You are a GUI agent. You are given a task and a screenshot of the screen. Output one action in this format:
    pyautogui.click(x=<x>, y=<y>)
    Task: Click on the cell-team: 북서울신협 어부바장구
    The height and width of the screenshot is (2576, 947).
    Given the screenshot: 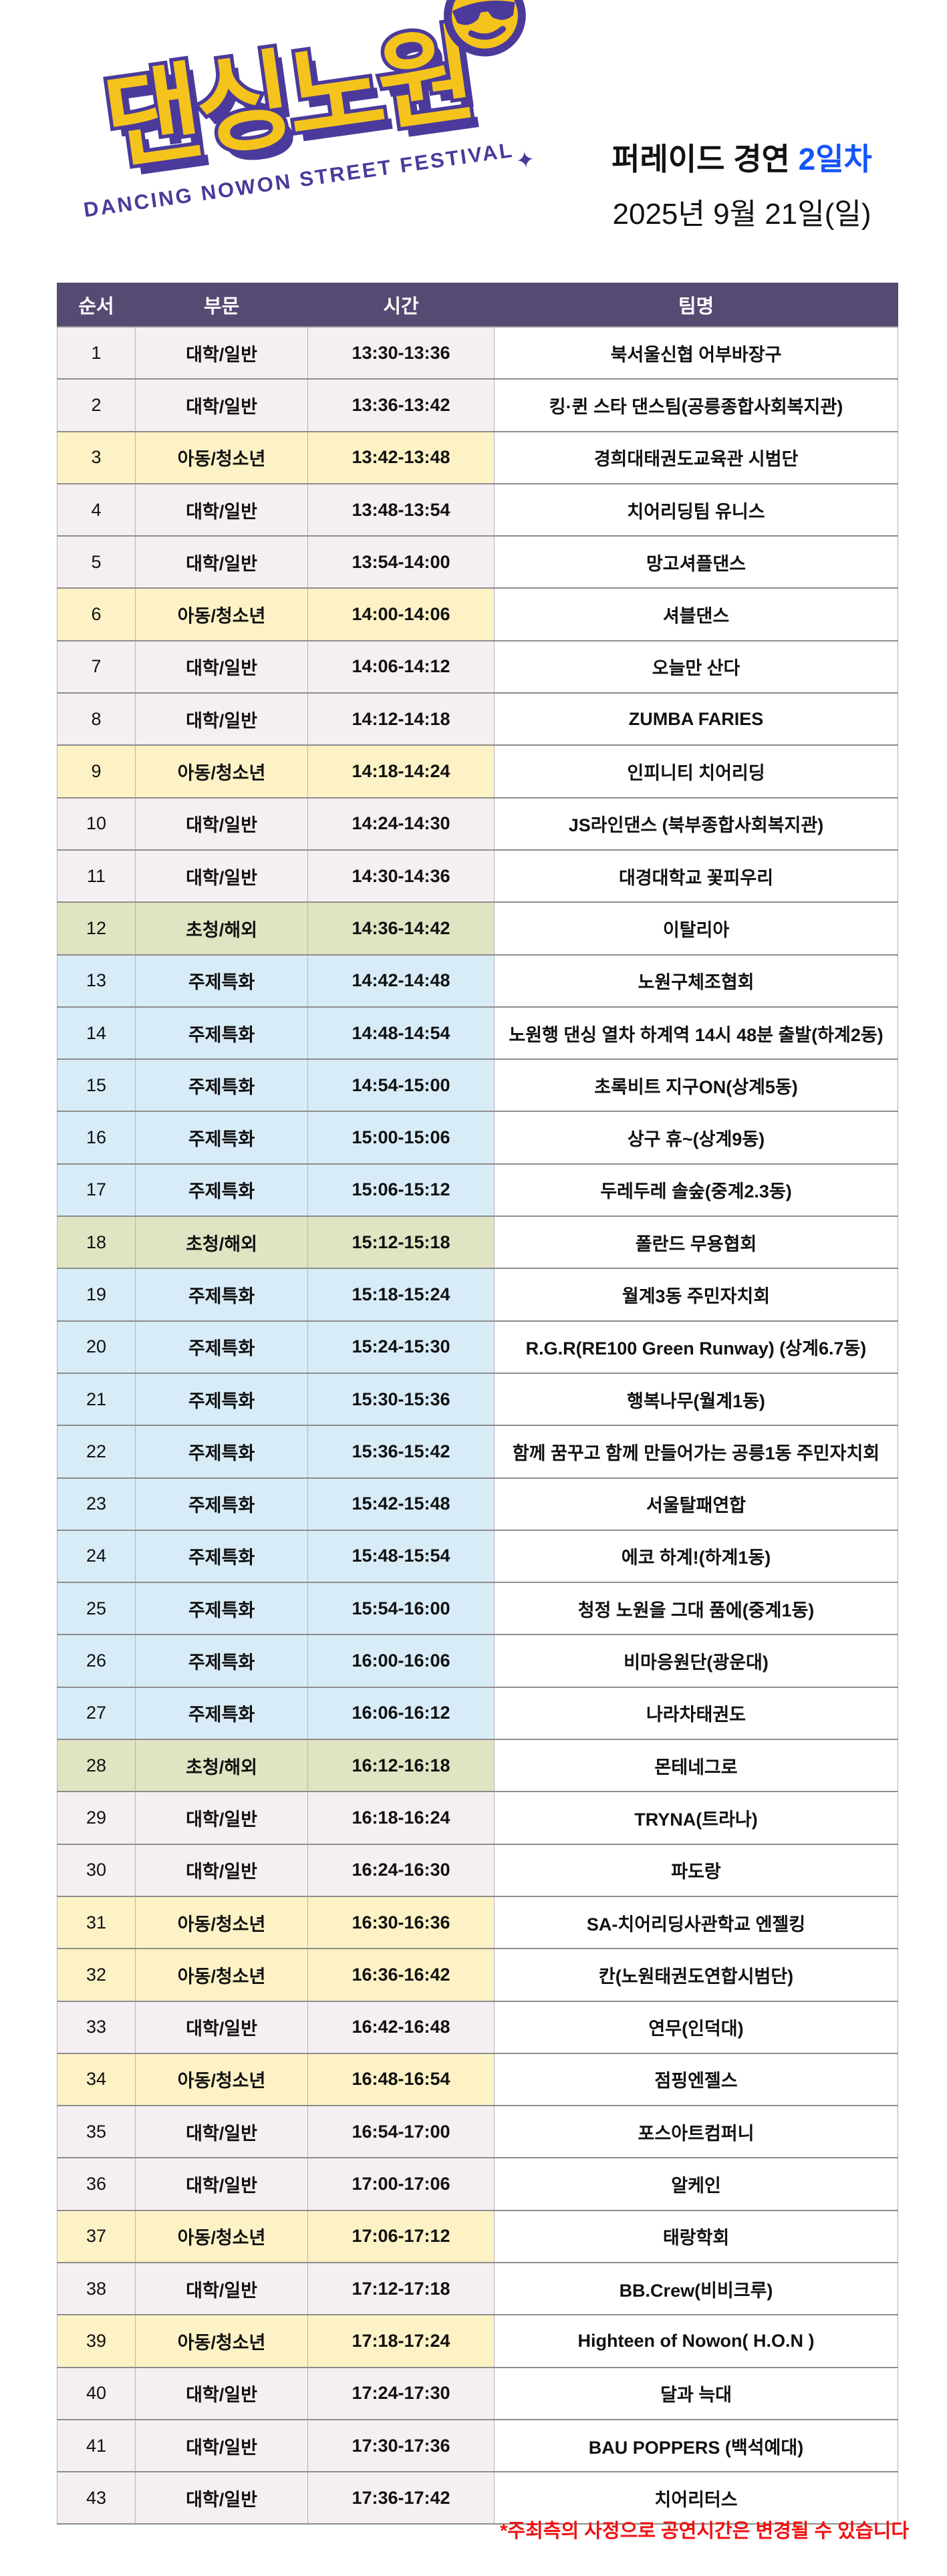 What is the action you would take?
    pyautogui.click(x=696, y=352)
    